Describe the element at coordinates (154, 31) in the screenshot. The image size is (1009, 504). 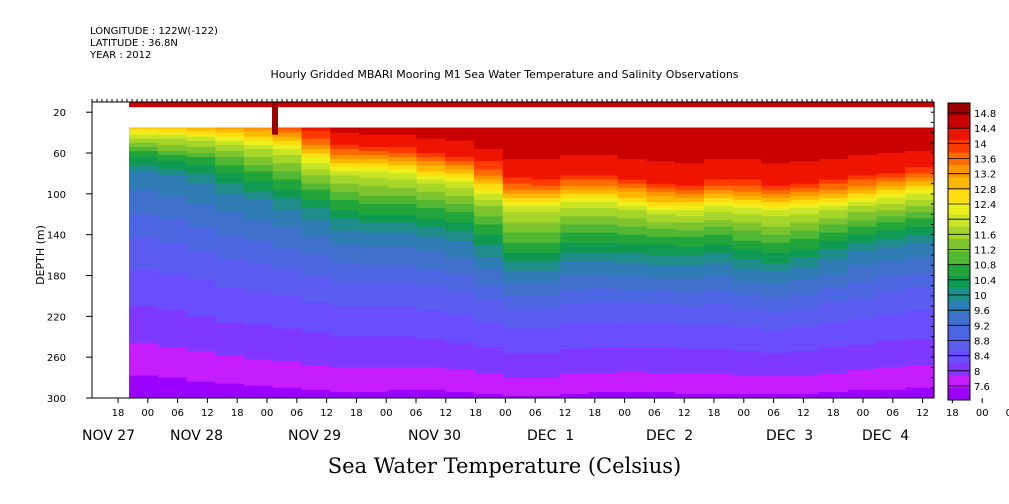
I see `longitude-text: LONGITUDE : 122W(-122)` at that location.